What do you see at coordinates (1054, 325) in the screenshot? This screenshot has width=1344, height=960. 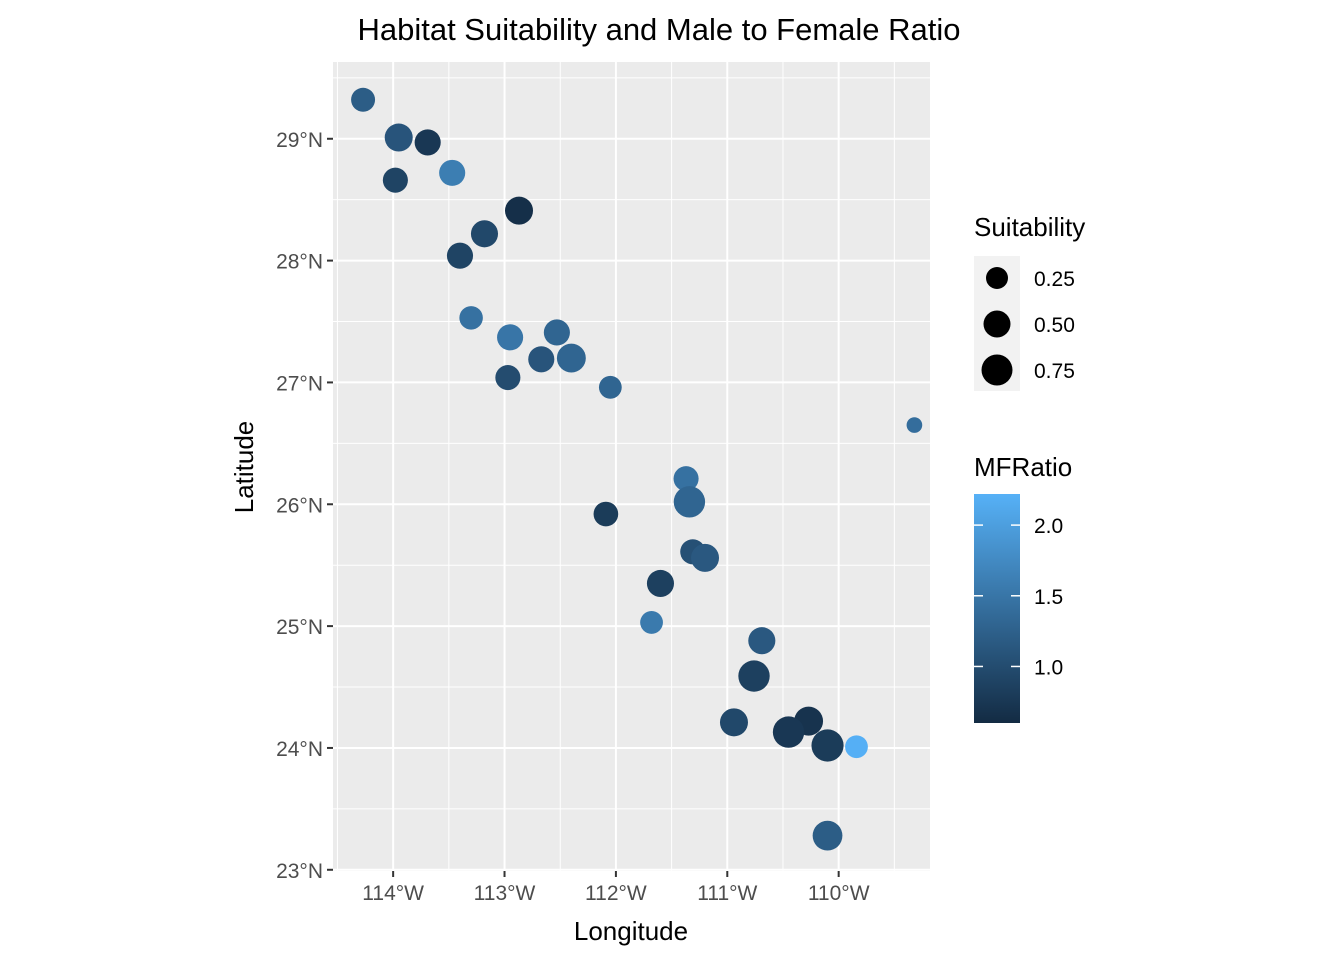 I see `size-legend-label-2: 0.50` at bounding box center [1054, 325].